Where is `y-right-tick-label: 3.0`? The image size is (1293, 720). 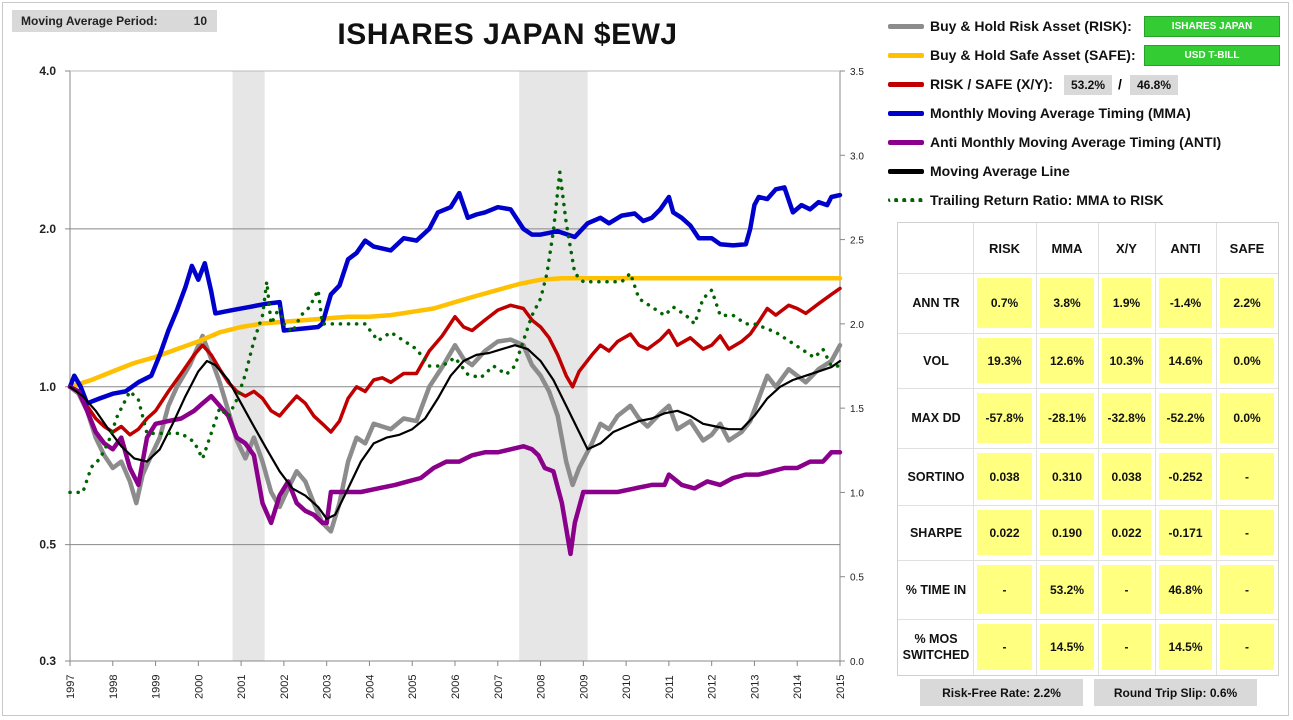
y-right-tick-label: 3.0 is located at coordinates (857, 156).